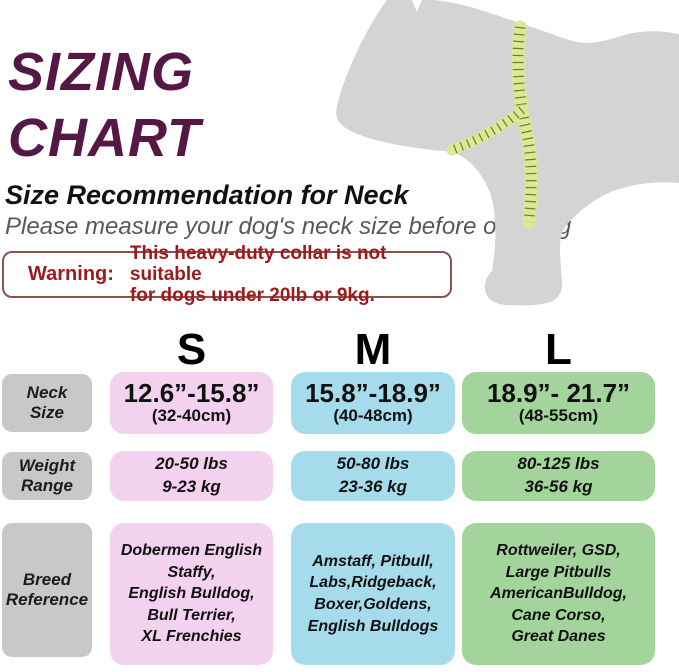 Image resolution: width=679 pixels, height=672 pixels. I want to click on column-header-m: M, so click(373, 349).